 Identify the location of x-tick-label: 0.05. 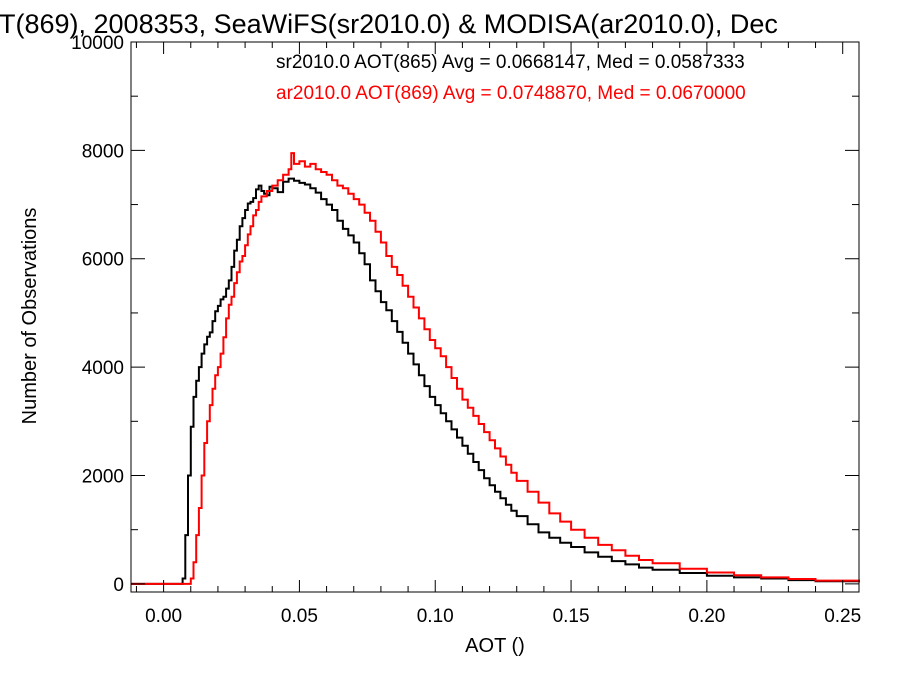
(299, 616).